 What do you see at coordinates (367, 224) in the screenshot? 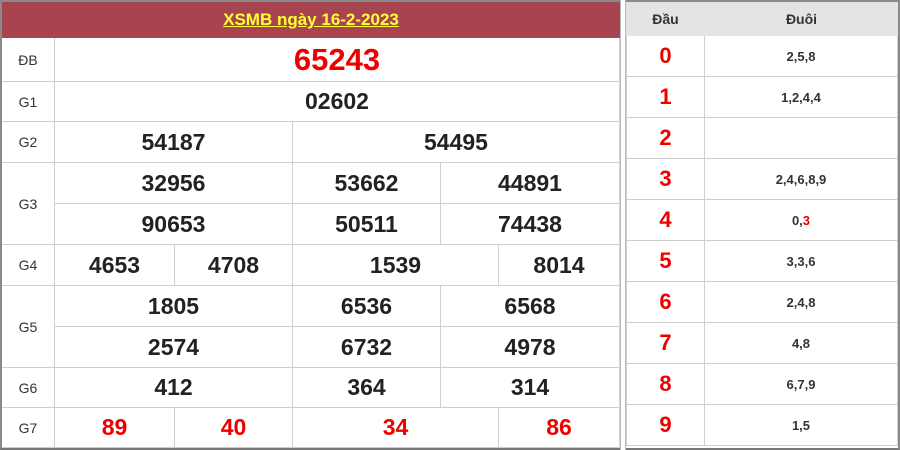
I see `prize-g3-number: 50511` at bounding box center [367, 224].